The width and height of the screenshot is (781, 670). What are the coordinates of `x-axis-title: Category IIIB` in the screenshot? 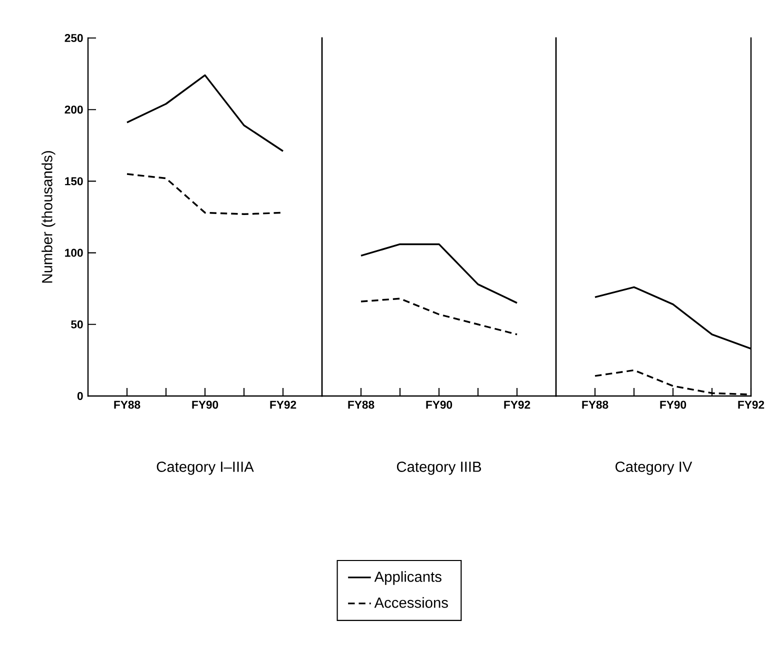 It's located at (439, 468).